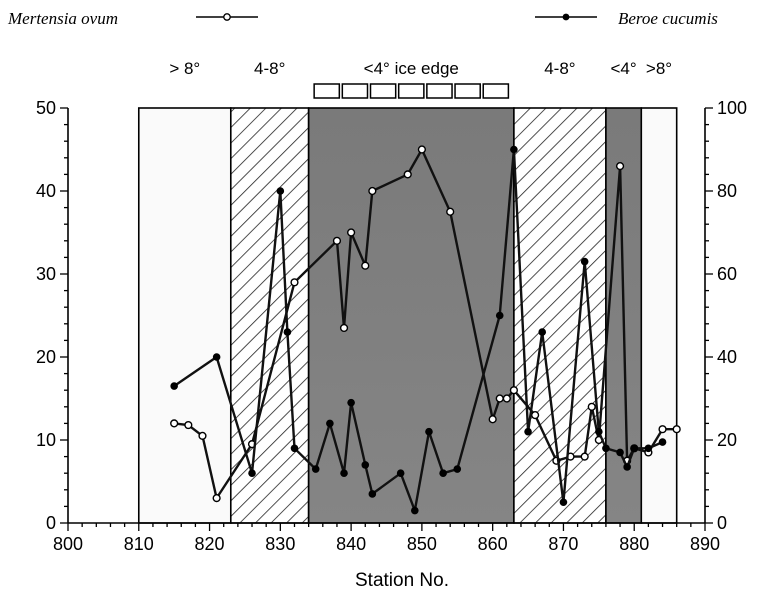 The width and height of the screenshot is (770, 594). I want to click on zone-0-plain, so click(184, 315).